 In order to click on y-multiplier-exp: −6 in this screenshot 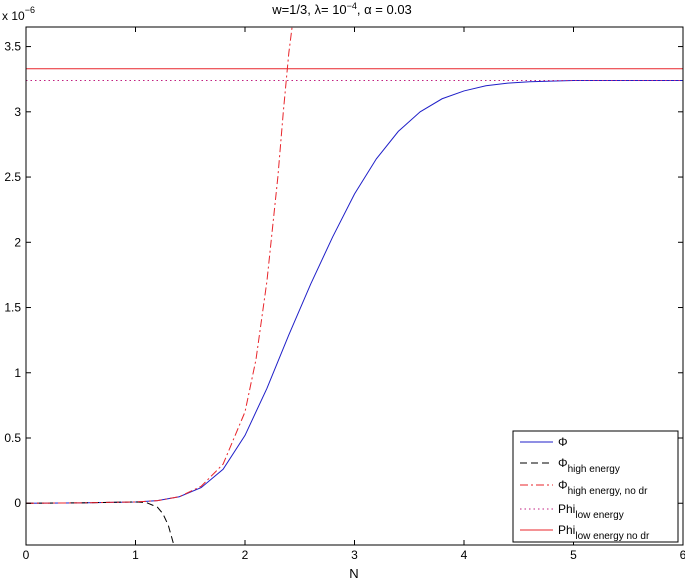, I will do `click(30, 10)`.